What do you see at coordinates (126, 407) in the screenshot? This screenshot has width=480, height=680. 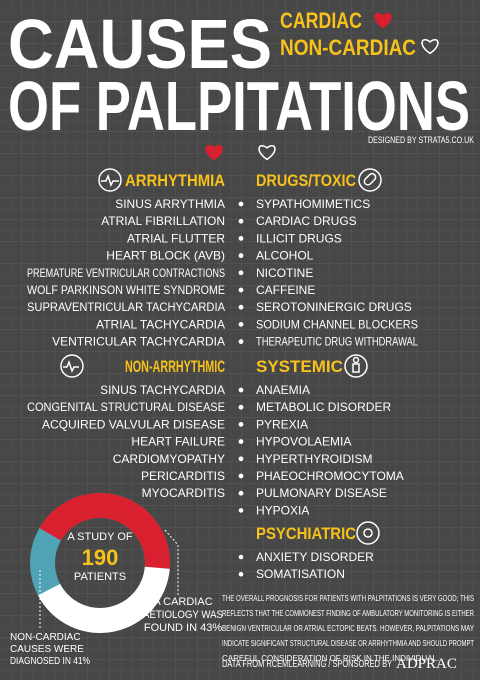 I see `cause-item: CONGENITAL STRUCTURAL DISEASE` at bounding box center [126, 407].